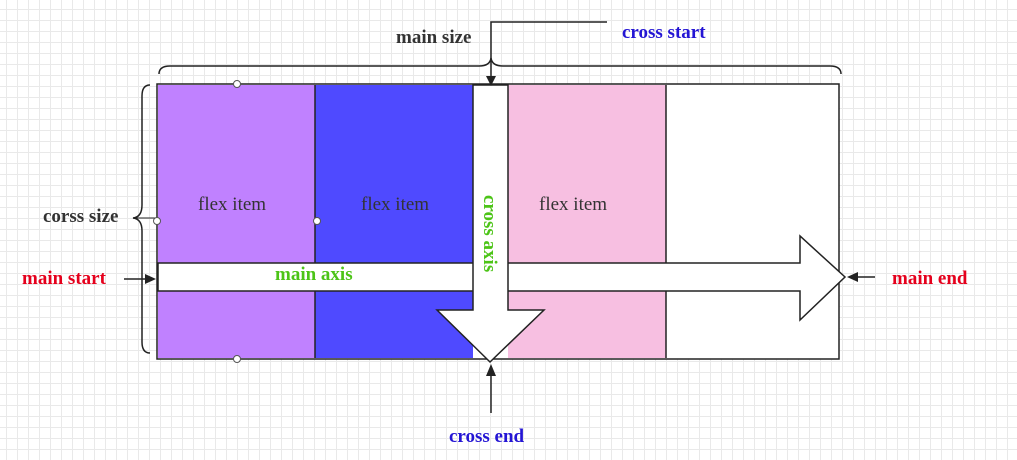 The width and height of the screenshot is (1017, 460). What do you see at coordinates (64, 278) in the screenshot?
I see `main-start-label: main start` at bounding box center [64, 278].